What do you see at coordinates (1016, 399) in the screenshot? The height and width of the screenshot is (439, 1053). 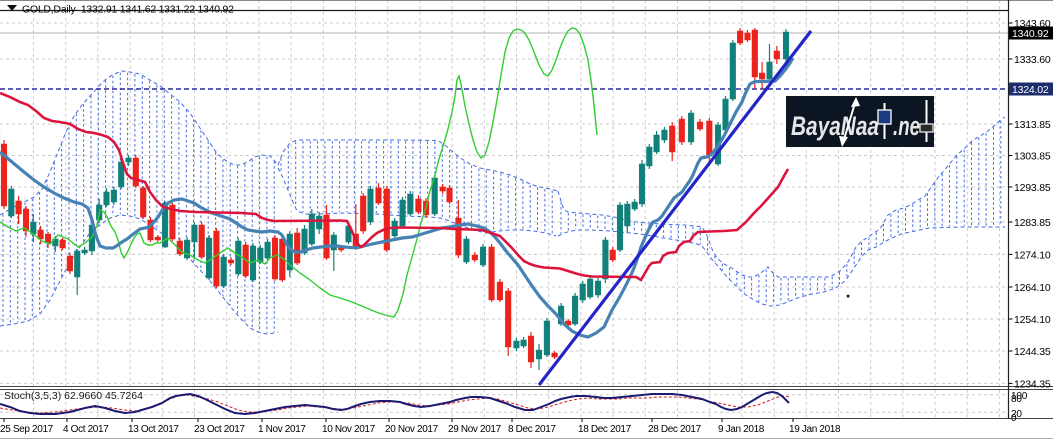 I see `svg-text: 80` at bounding box center [1016, 399].